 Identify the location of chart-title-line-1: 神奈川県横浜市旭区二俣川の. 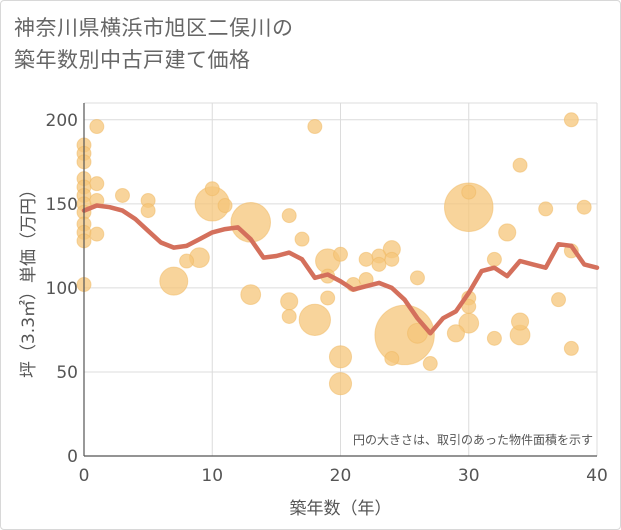
(154, 28).